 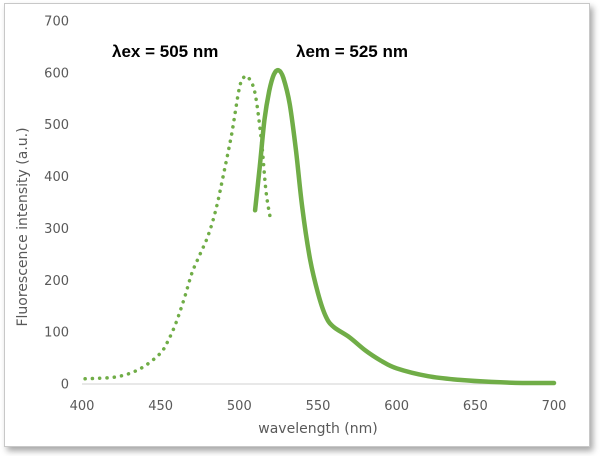 What do you see at coordinates (554, 406) in the screenshot?
I see `x-tick-label: 700` at bounding box center [554, 406].